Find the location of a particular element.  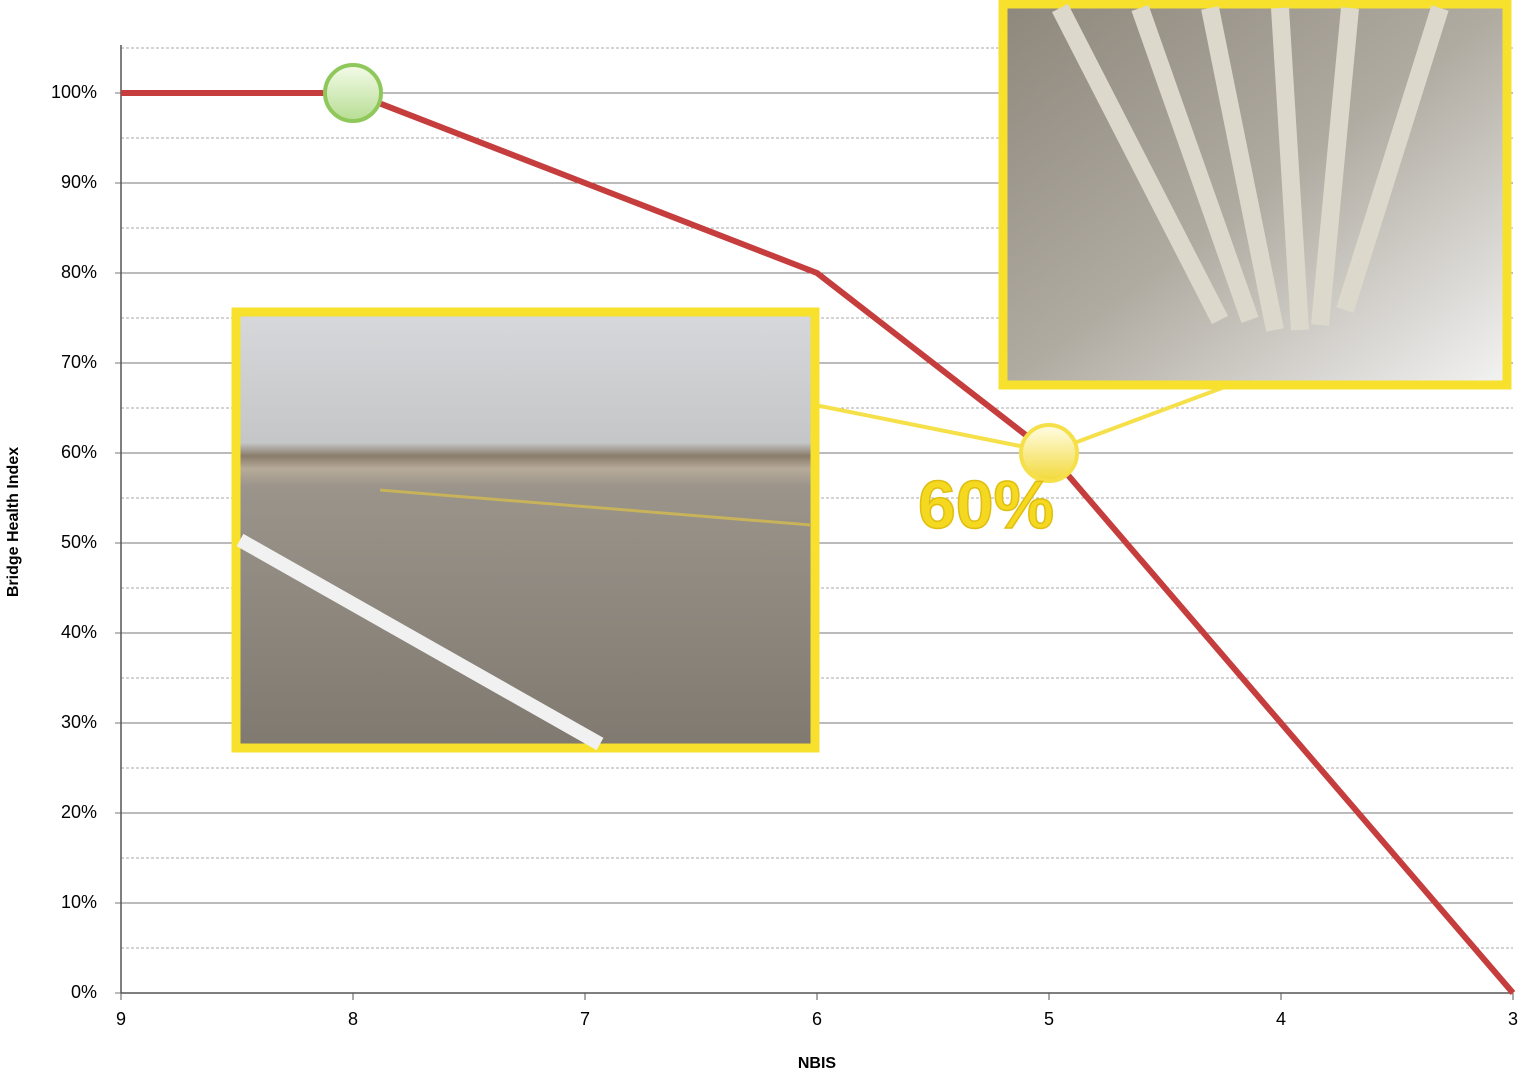

x-axis-title: NBIS is located at coordinates (817, 1063).